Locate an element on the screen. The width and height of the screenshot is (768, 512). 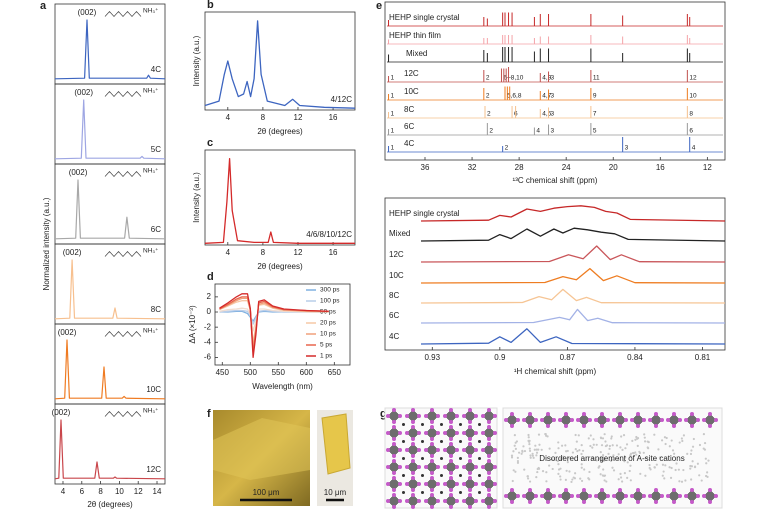
panel-letter: a is located at coordinates (43, 6).